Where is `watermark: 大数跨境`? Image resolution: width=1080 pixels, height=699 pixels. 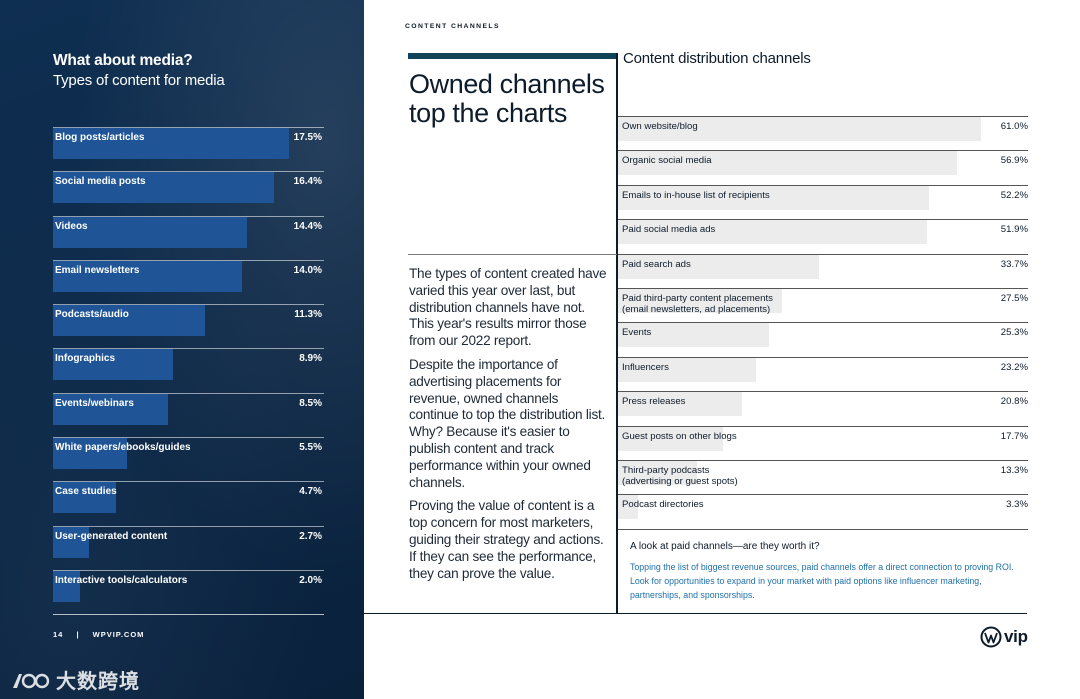
watermark: 大数跨境 is located at coordinates (75, 679).